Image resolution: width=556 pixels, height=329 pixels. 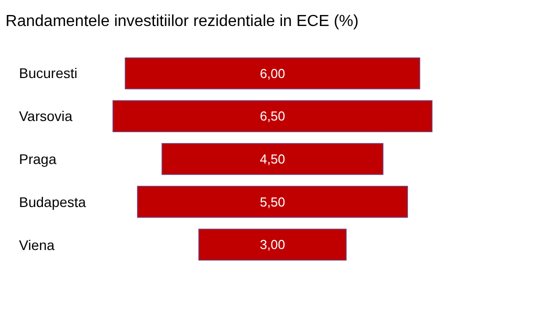 What do you see at coordinates (273, 202) in the screenshot?
I see `data-label: 5,50` at bounding box center [273, 202].